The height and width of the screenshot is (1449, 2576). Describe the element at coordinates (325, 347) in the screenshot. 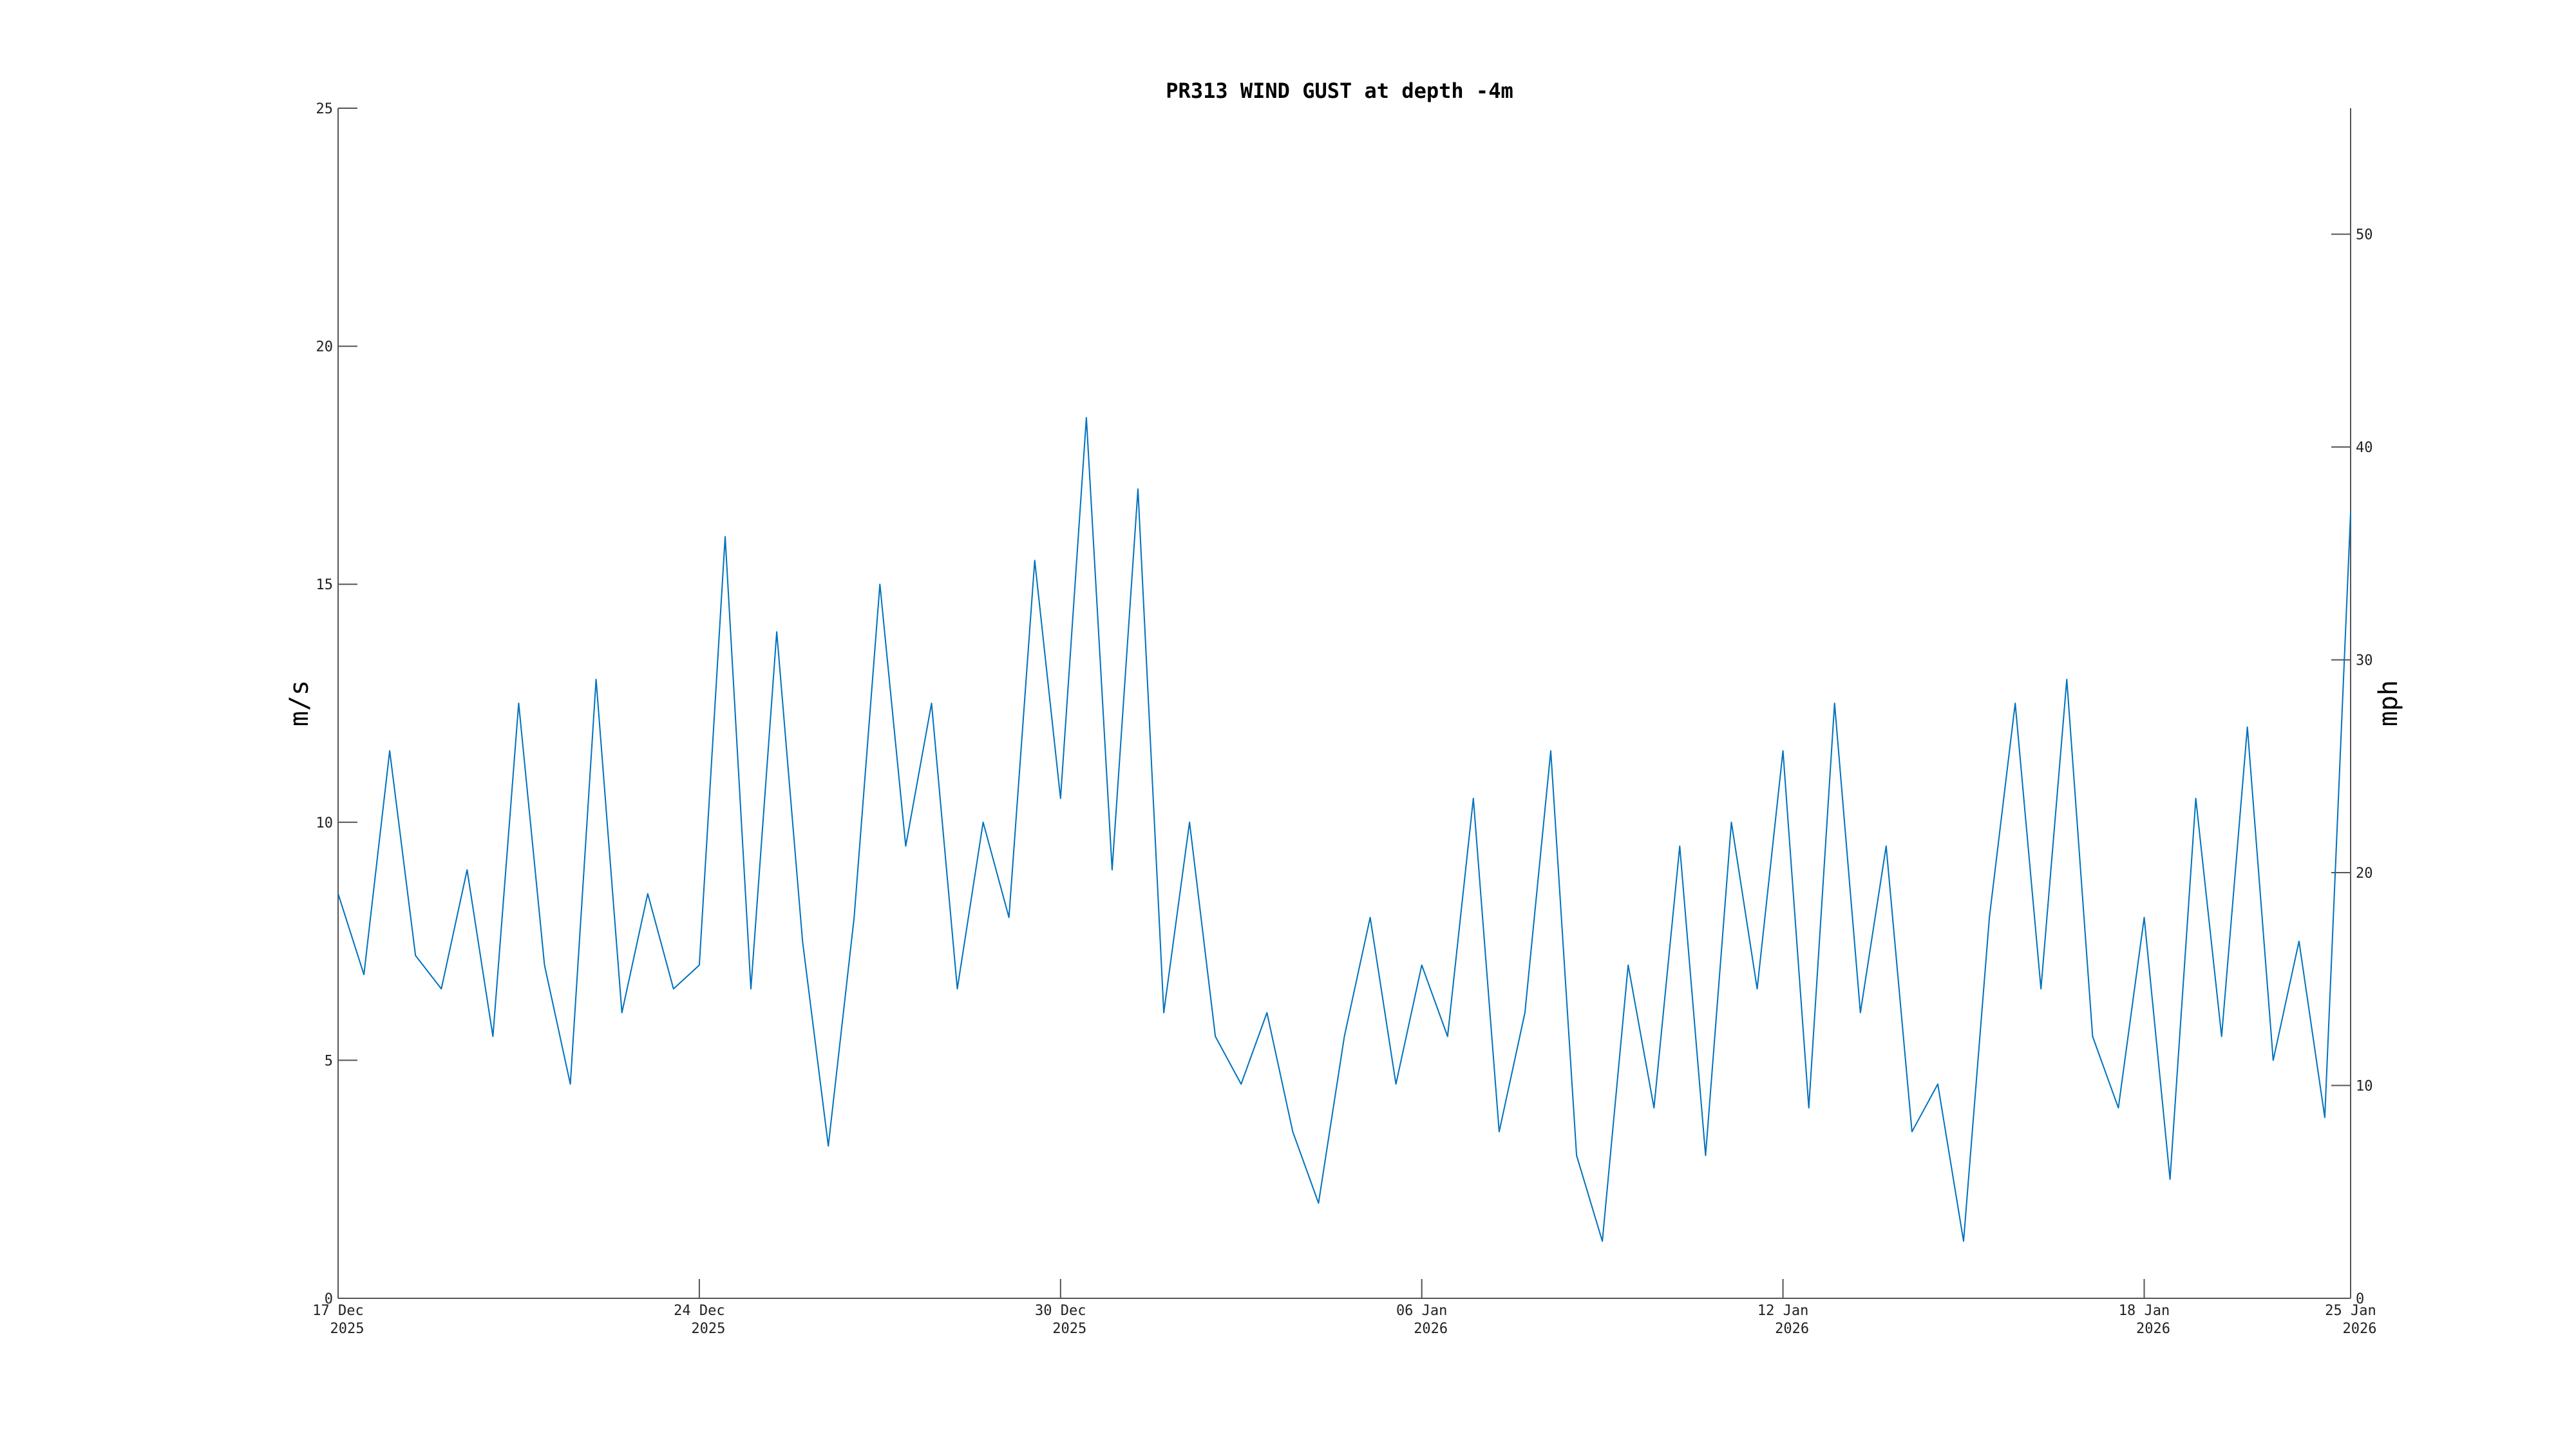

I see `y-tick-label-left: 20` at that location.